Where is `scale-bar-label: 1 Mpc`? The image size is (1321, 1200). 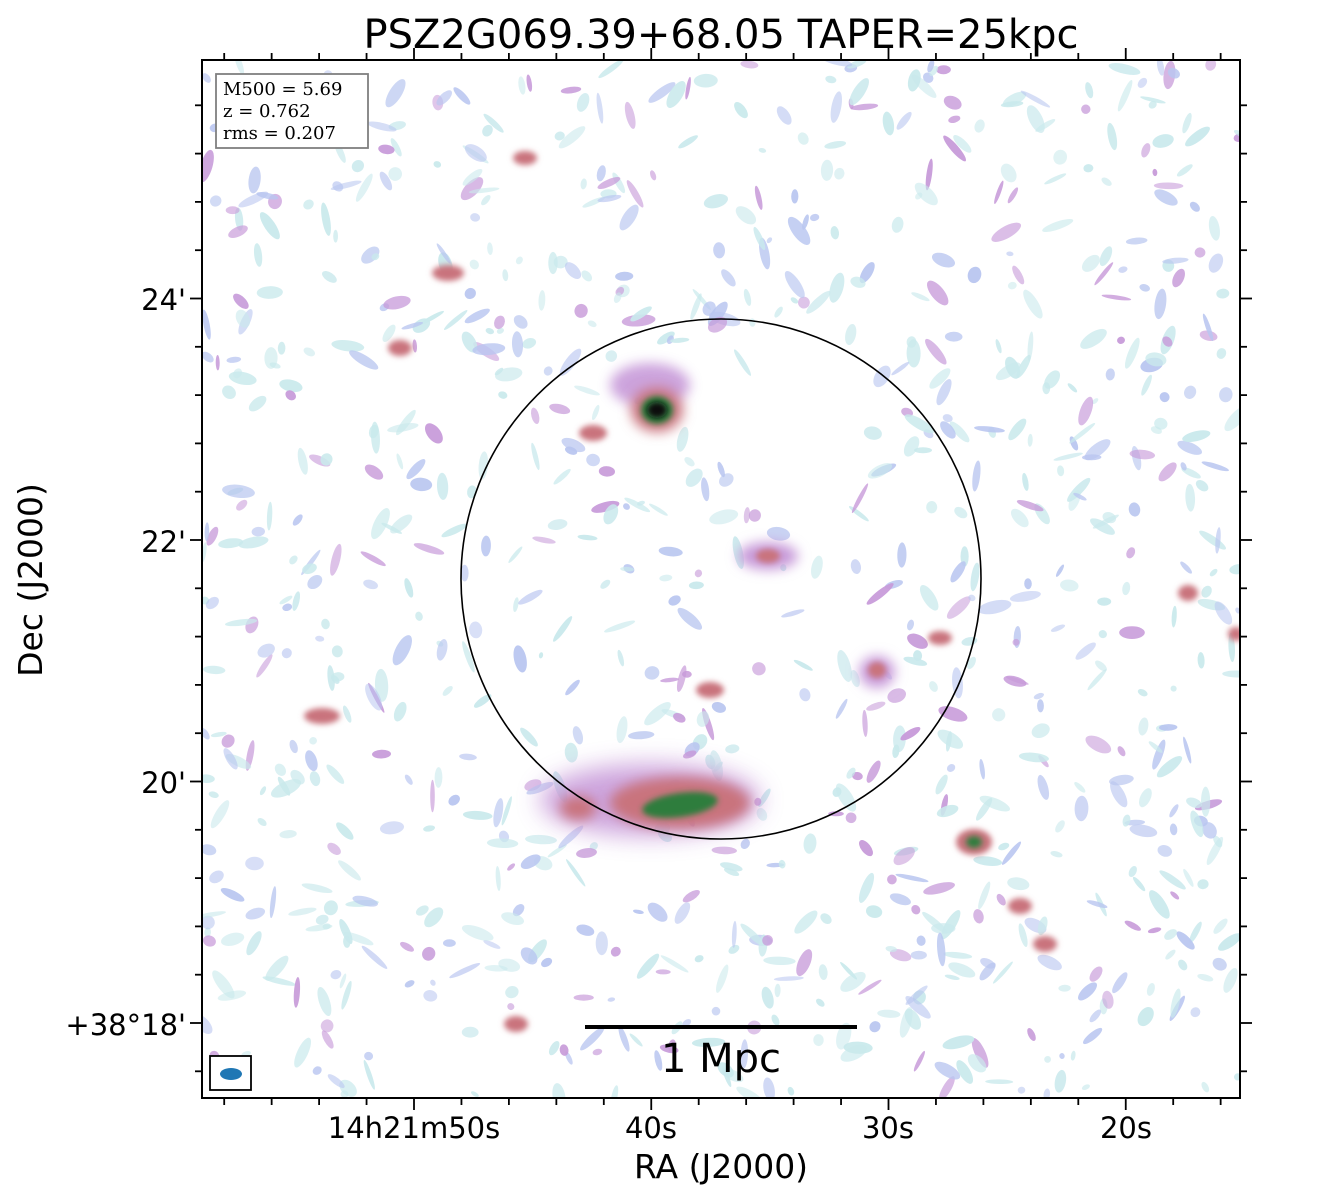 scale-bar-label: 1 Mpc is located at coordinates (721, 1059).